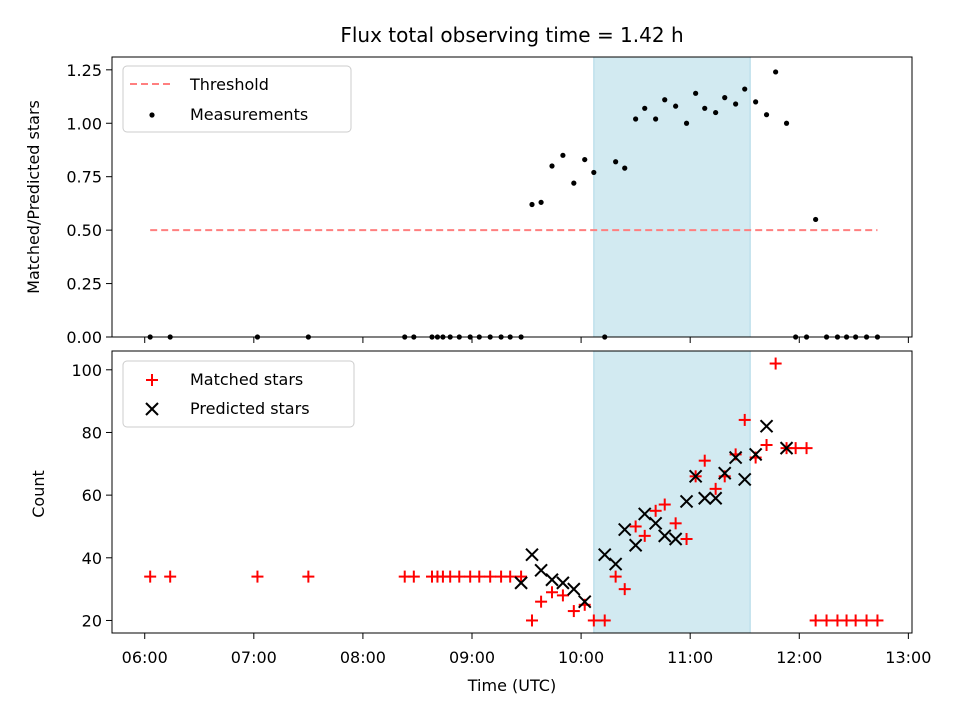 The width and height of the screenshot is (960, 720). Describe the element at coordinates (84, 337) in the screenshot. I see `y-tick-label: 0.00` at that location.